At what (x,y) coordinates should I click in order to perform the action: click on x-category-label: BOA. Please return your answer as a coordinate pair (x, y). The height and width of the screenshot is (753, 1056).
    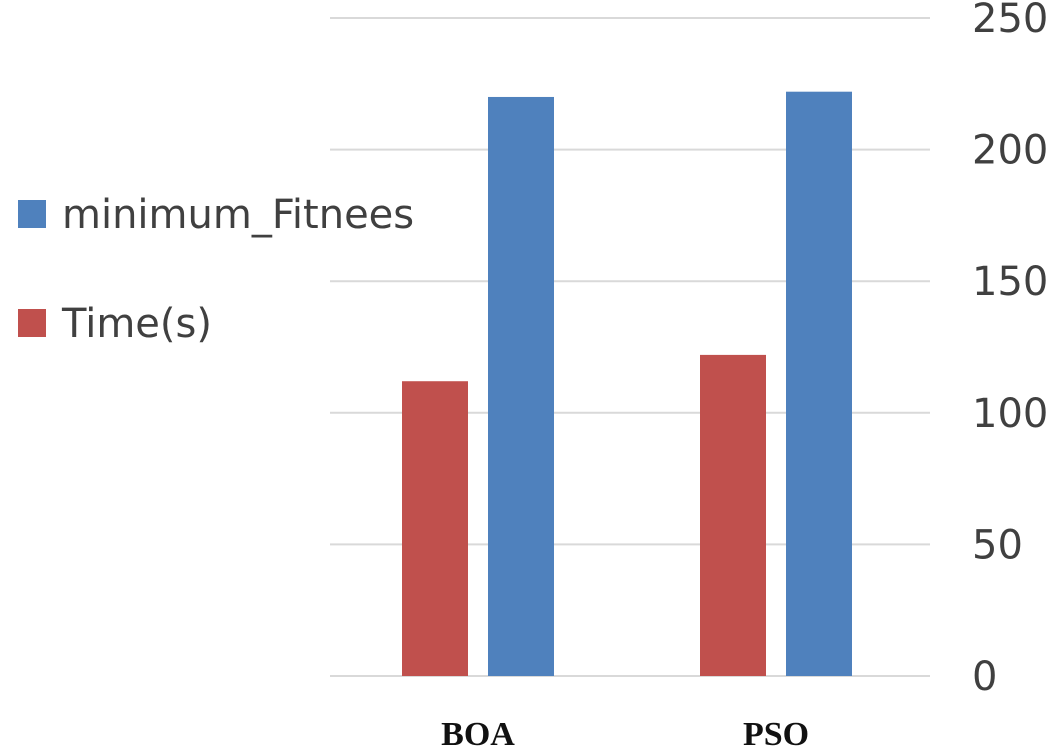
    Looking at the image, I should click on (478, 734).